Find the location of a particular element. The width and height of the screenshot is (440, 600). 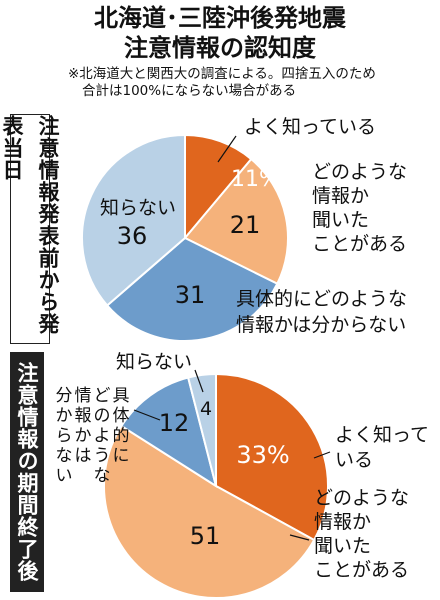

pie2-label-heard-line2: 情報か is located at coordinates (342, 522).